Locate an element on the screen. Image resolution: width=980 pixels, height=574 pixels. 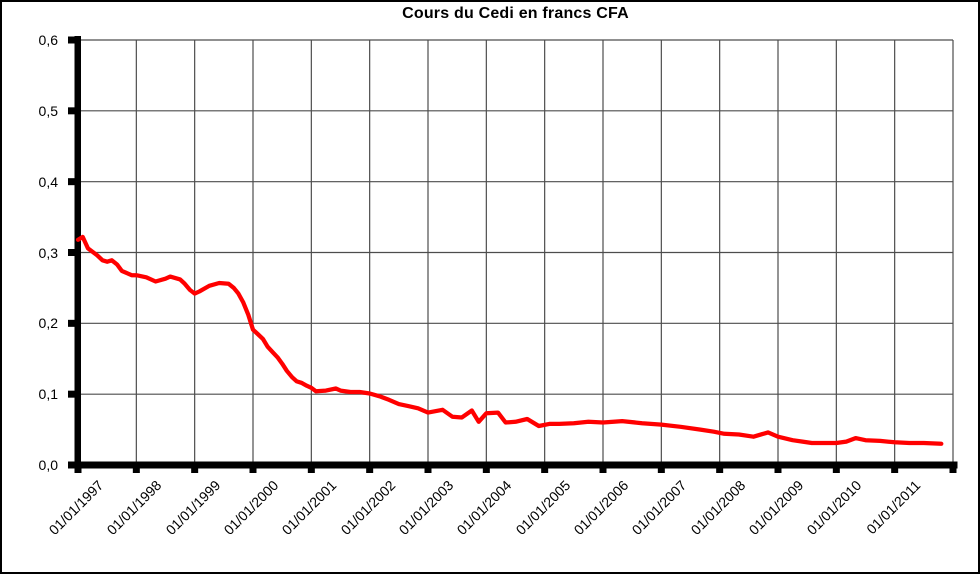
x-axis-line is located at coordinates (516, 465).